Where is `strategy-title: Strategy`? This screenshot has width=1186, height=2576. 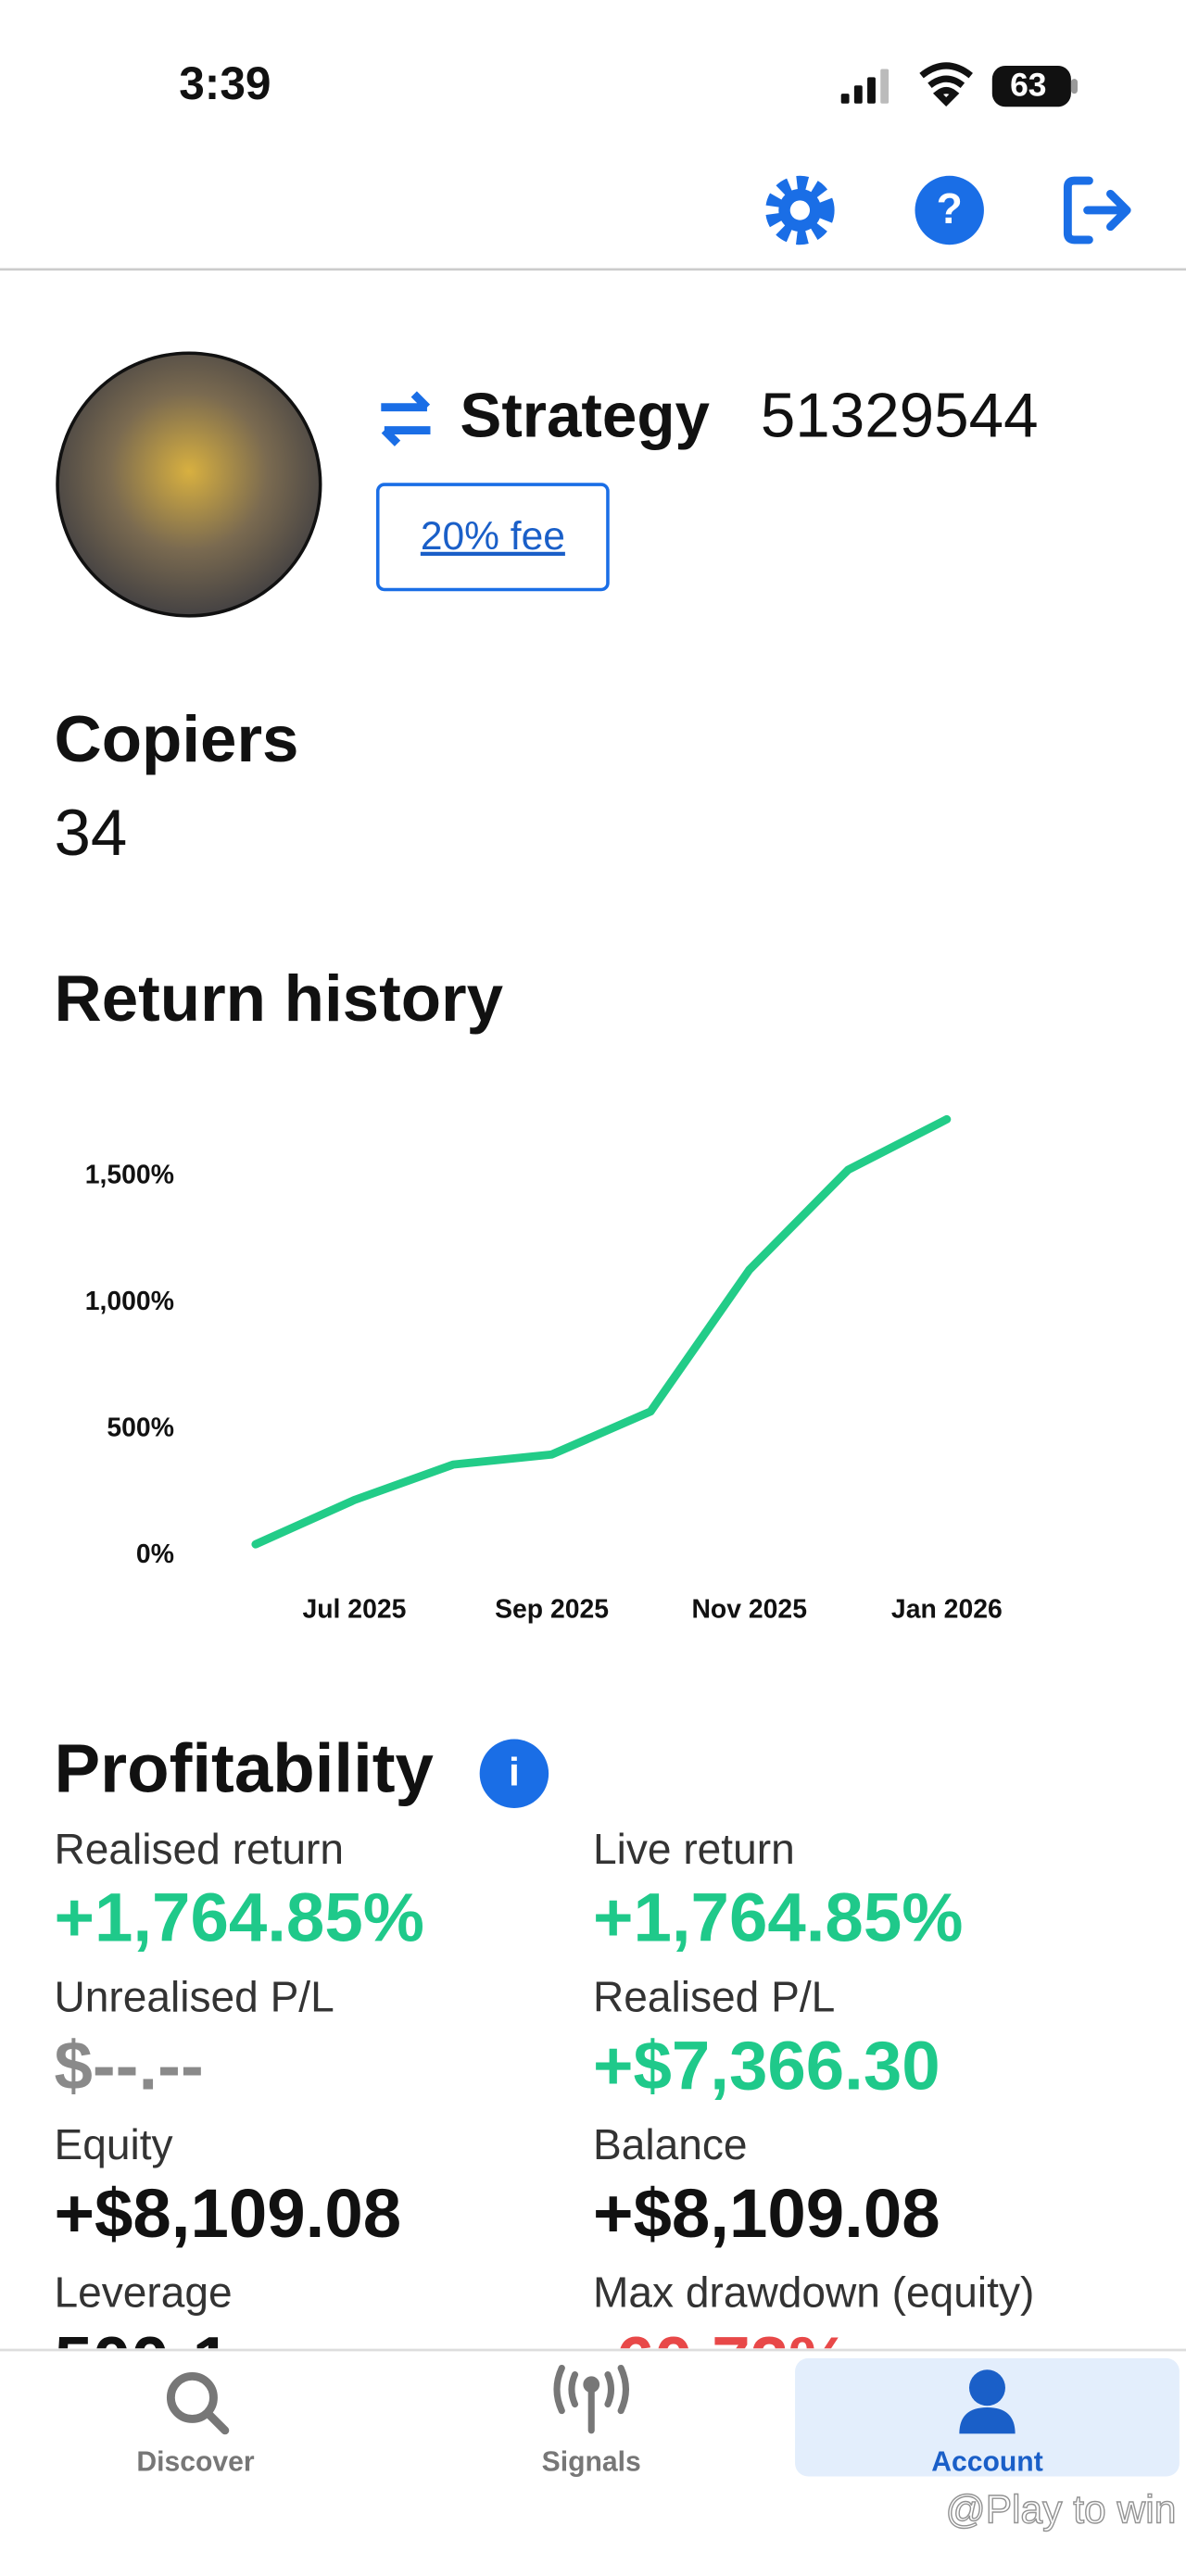 strategy-title: Strategy is located at coordinates (585, 416).